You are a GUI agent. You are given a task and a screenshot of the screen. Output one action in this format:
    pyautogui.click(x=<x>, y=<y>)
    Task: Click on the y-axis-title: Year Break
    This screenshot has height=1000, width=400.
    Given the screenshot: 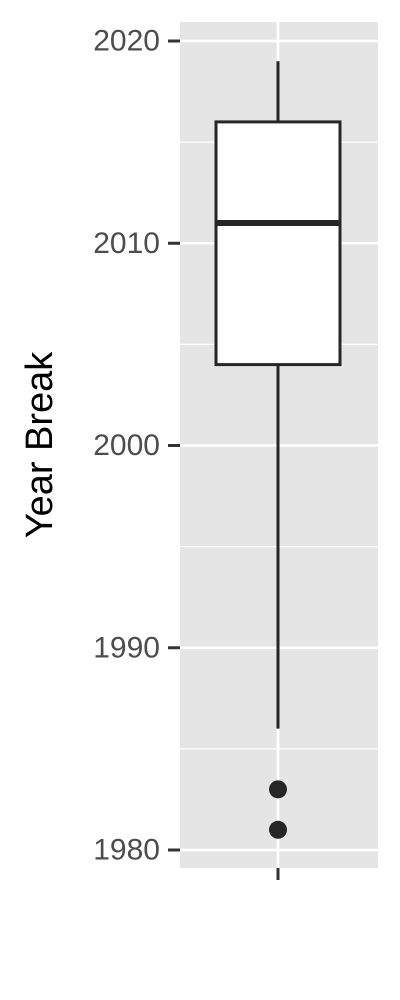 What is the action you would take?
    pyautogui.click(x=40, y=445)
    